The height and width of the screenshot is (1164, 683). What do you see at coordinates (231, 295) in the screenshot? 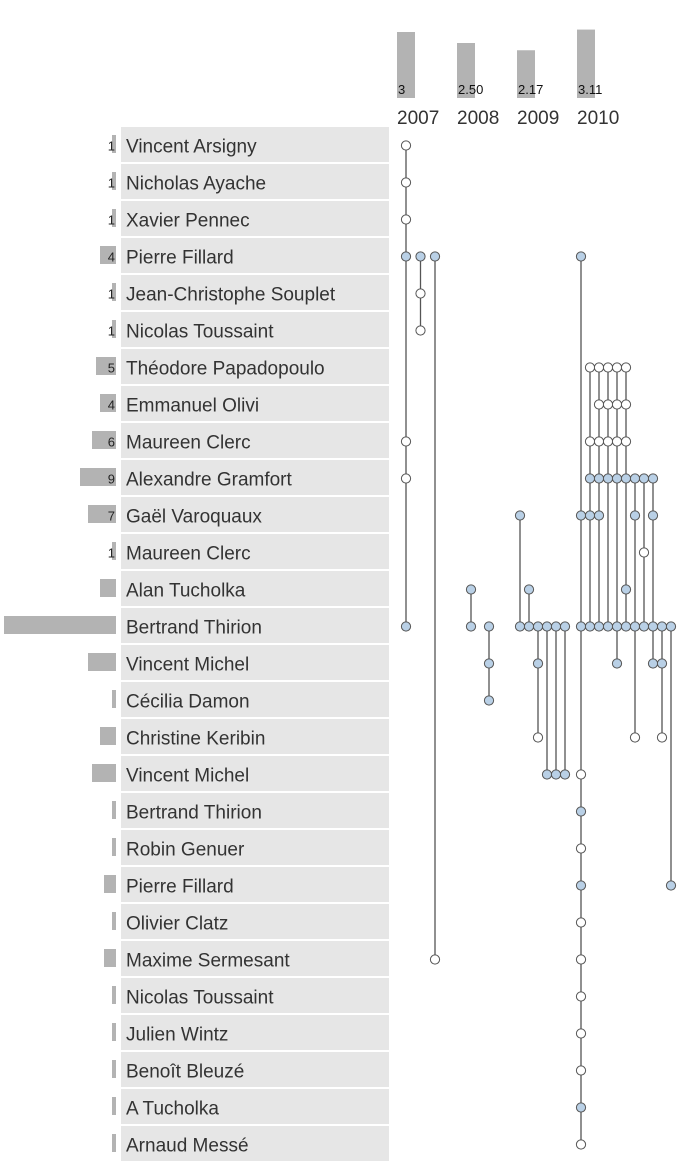
I see `author-name: Jean-Christophe Souplet` at bounding box center [231, 295].